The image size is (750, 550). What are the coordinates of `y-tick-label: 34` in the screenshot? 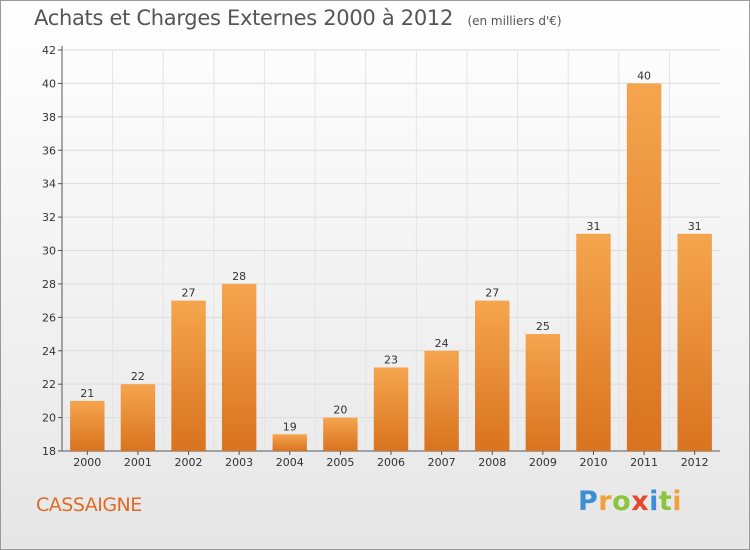 It's located at (49, 184).